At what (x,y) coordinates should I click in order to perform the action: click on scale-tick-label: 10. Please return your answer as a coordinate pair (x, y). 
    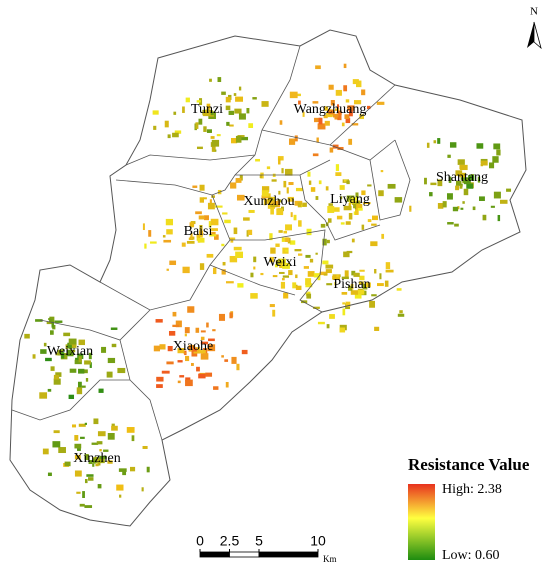
    Looking at the image, I should click on (318, 541).